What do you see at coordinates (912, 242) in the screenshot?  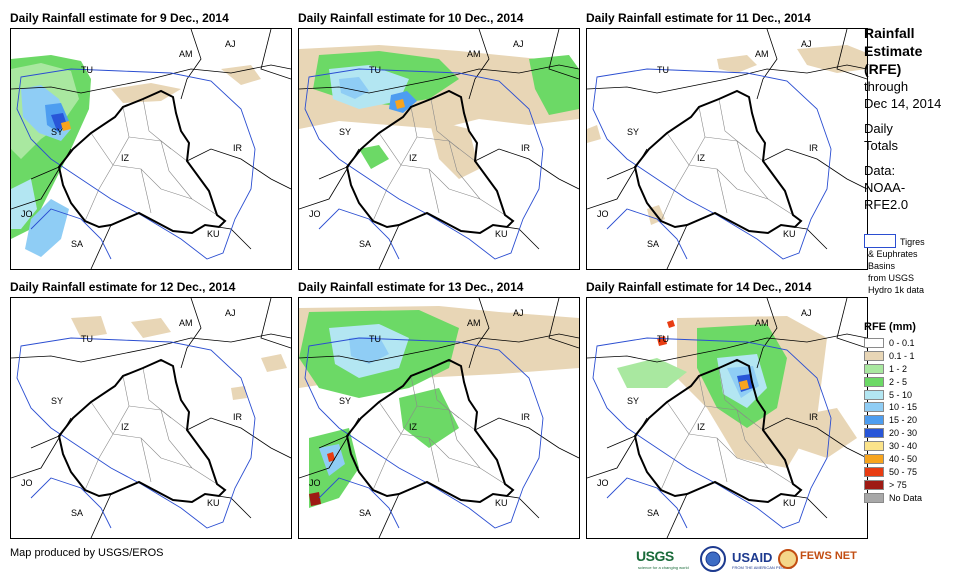 I see `basin-text-1: Tigres` at bounding box center [912, 242].